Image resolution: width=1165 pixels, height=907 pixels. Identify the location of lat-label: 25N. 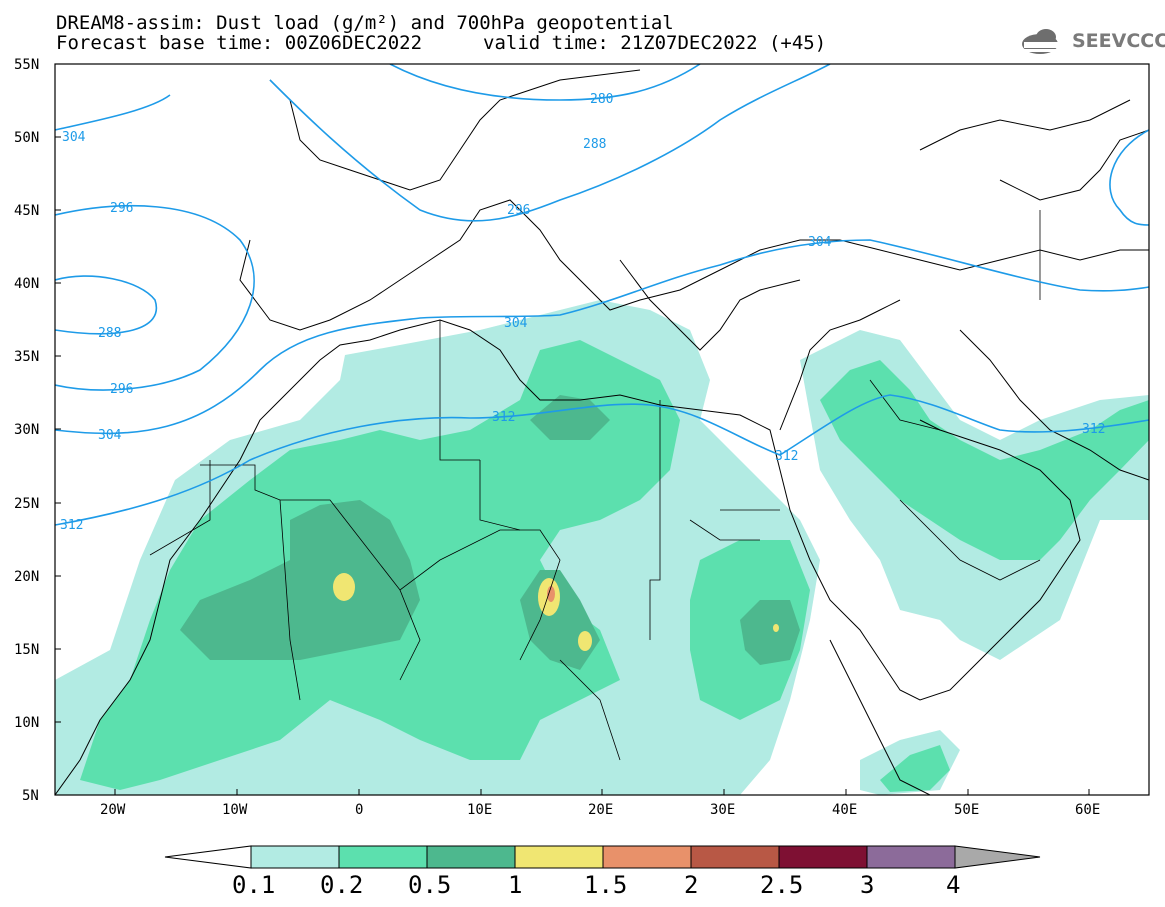
(26, 504).